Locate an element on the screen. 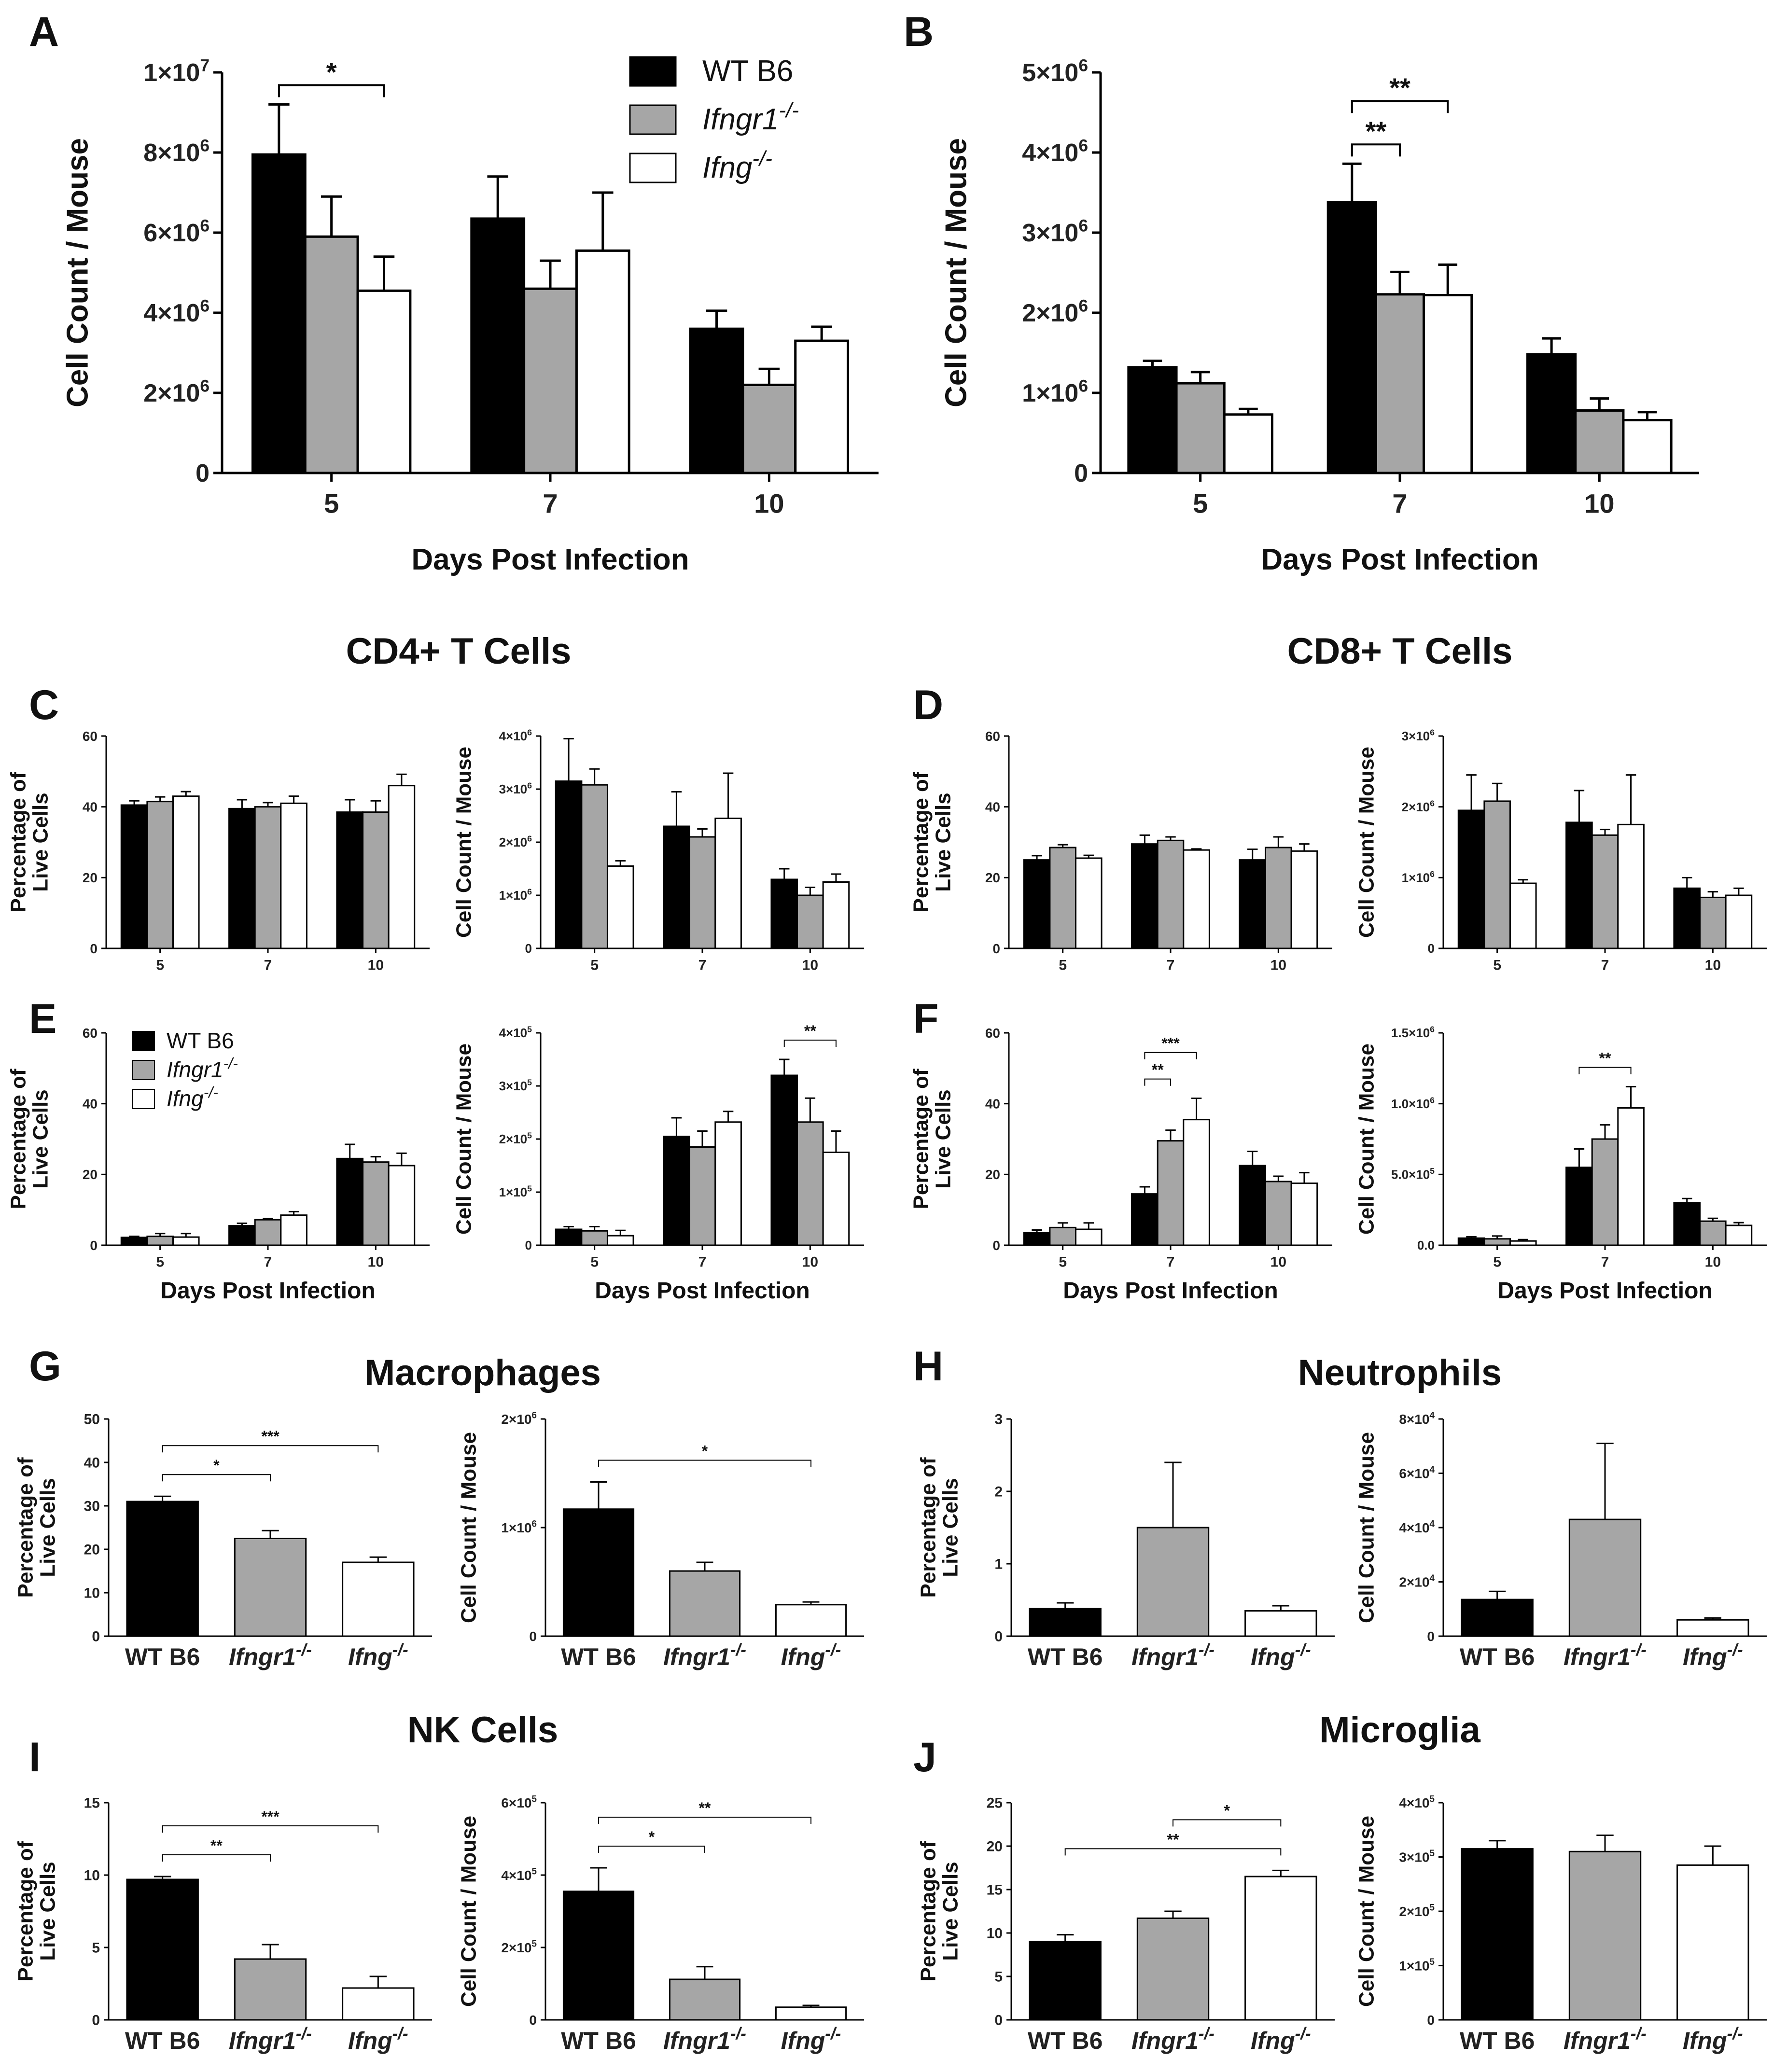  panel-letter-d: D is located at coordinates (928, 705).